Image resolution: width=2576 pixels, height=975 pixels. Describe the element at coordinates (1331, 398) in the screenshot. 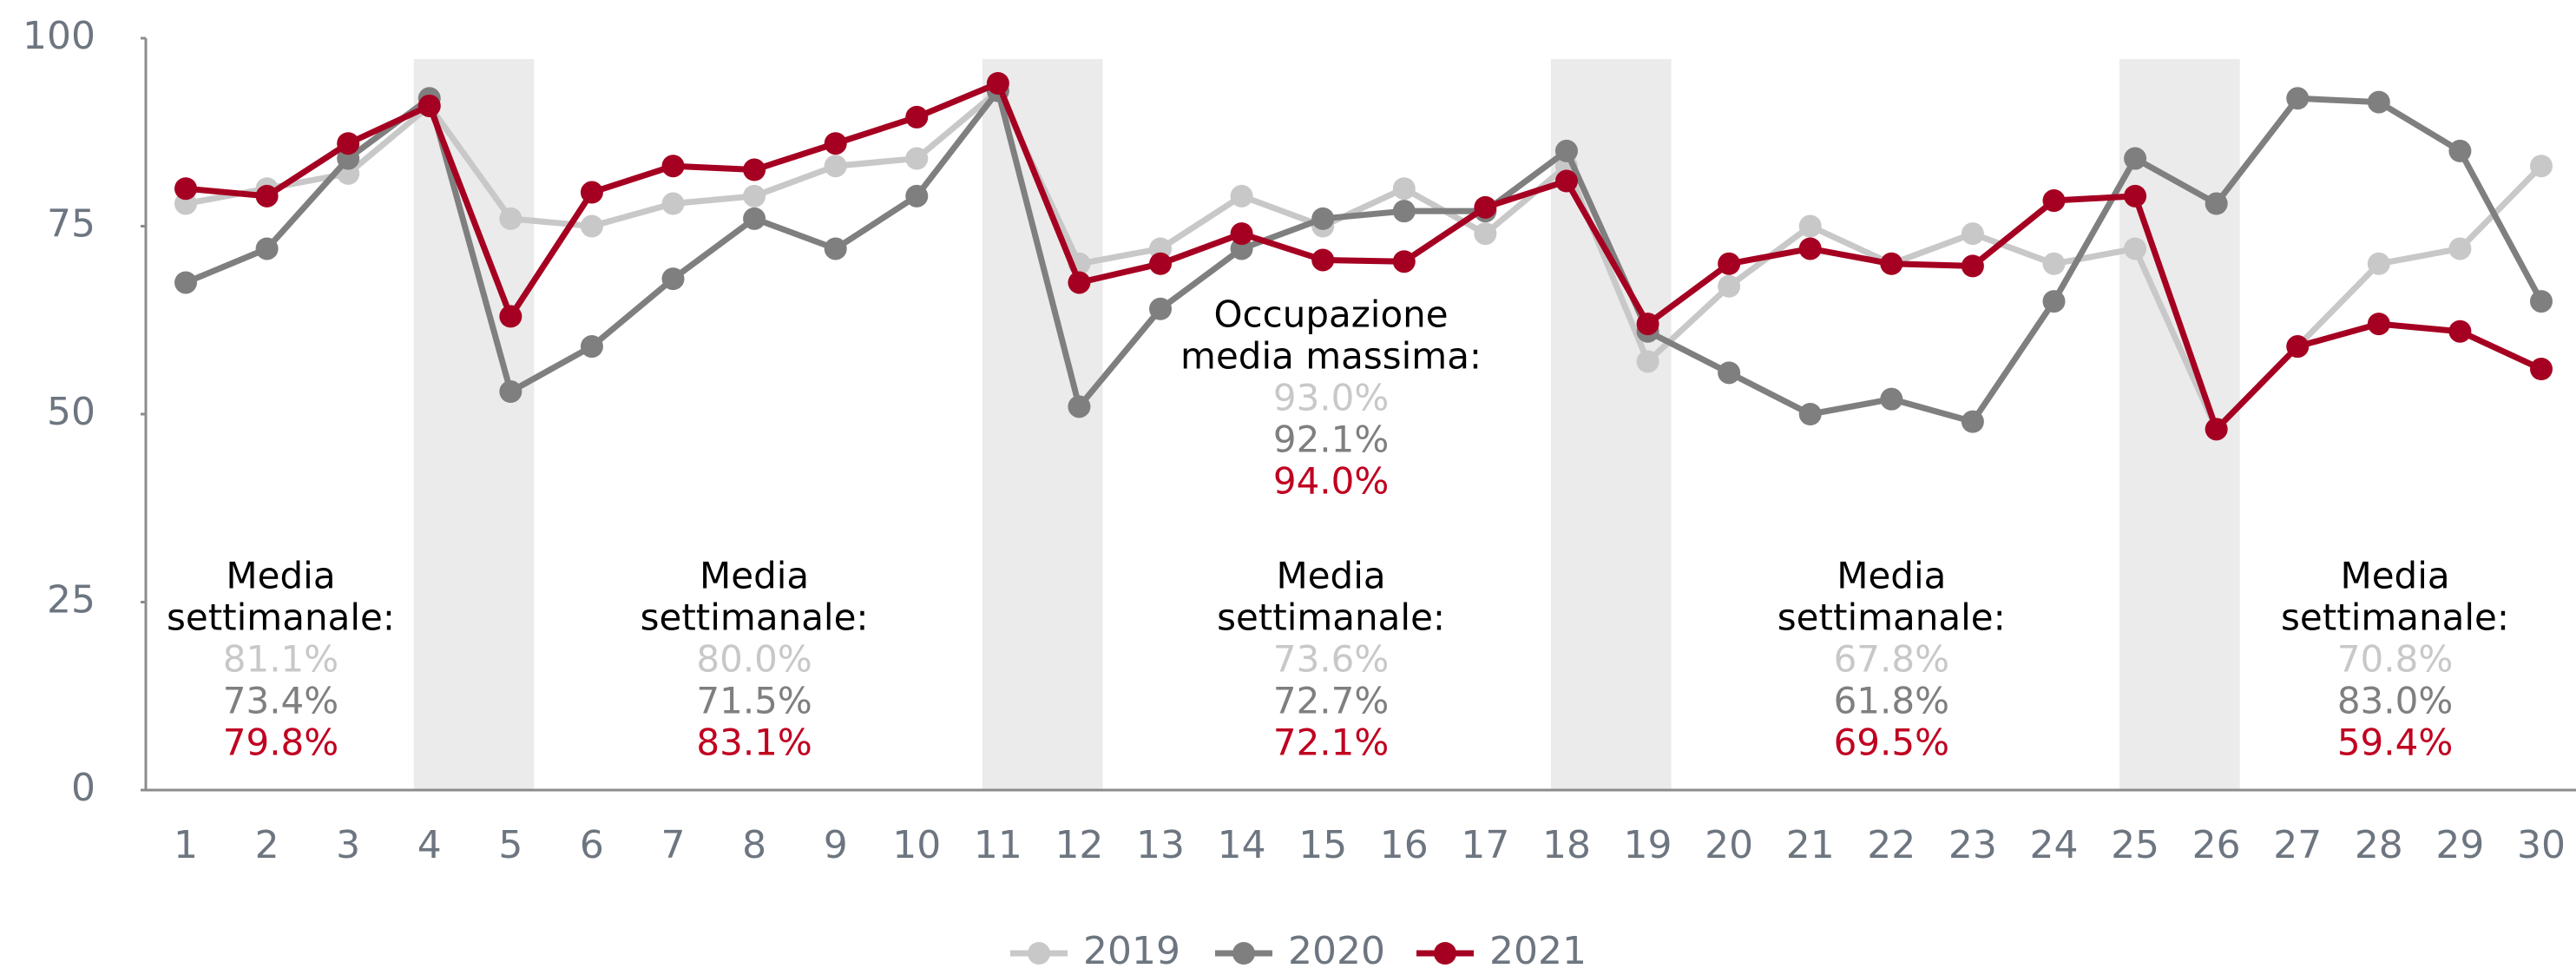

I see `annotation-value: 93.0%` at that location.